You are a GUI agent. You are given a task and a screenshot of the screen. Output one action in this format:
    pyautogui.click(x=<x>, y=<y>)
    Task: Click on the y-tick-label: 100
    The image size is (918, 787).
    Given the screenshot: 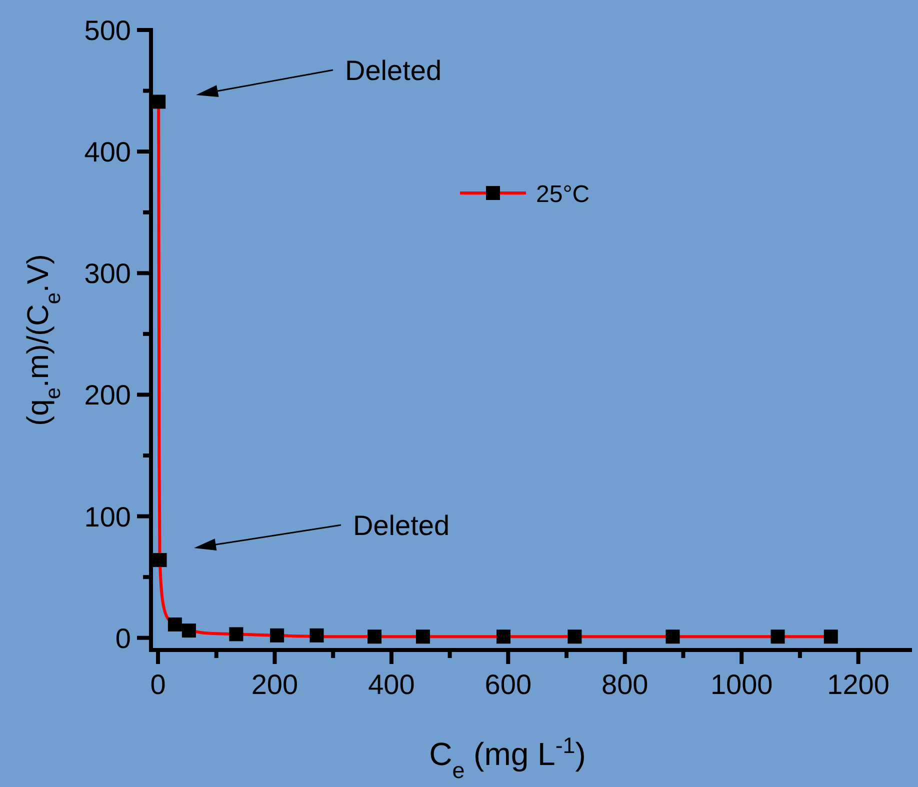 What is the action you would take?
    pyautogui.click(x=107, y=516)
    